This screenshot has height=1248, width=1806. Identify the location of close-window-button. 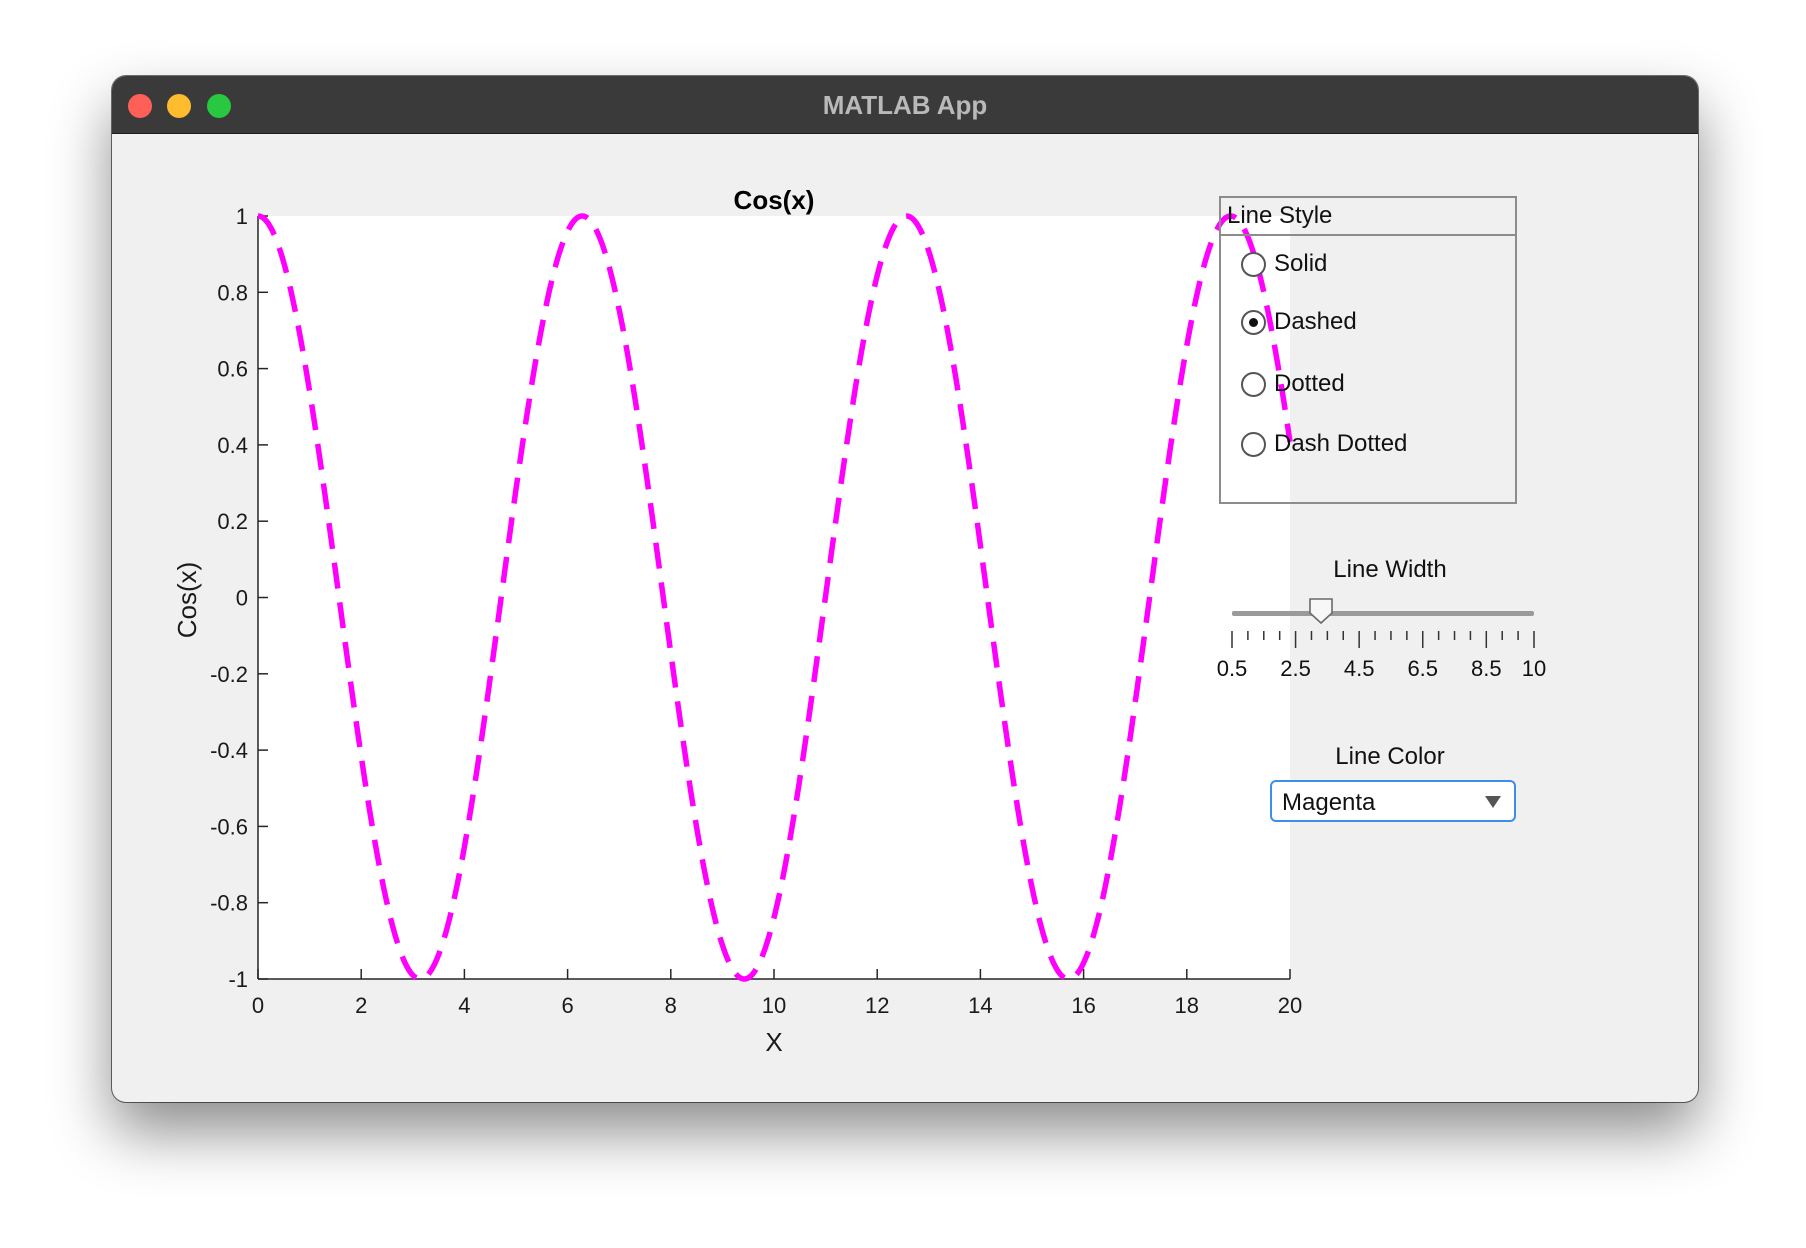
(140, 106).